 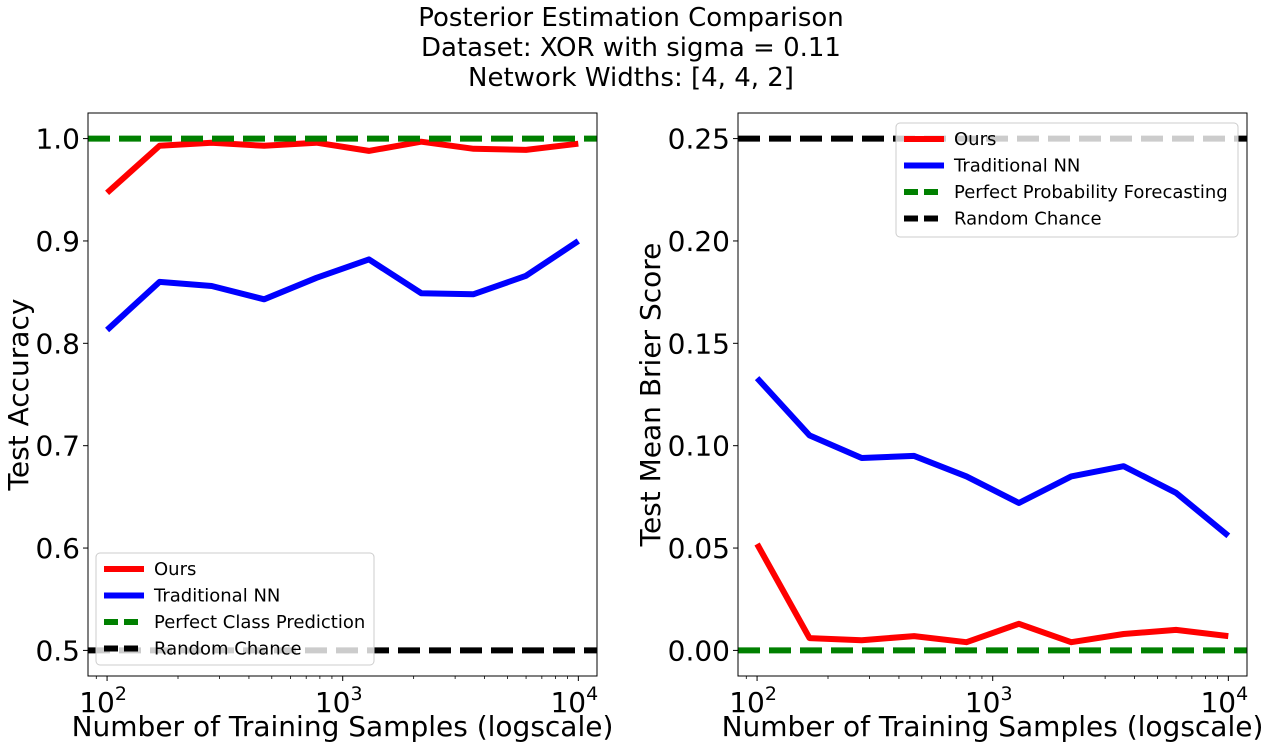 I want to click on figure-title-line-1: Posterior Estimation Comparison, so click(x=631, y=18).